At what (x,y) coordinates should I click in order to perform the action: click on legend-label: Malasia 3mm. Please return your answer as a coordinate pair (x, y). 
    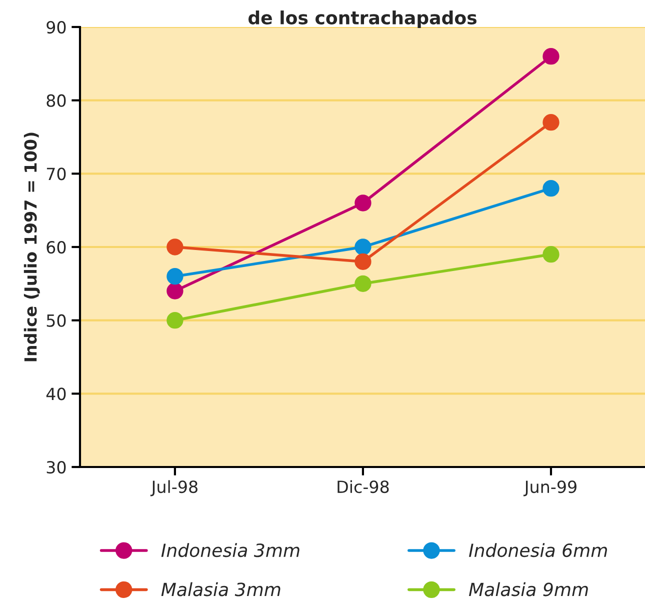
    Looking at the image, I should click on (220, 589).